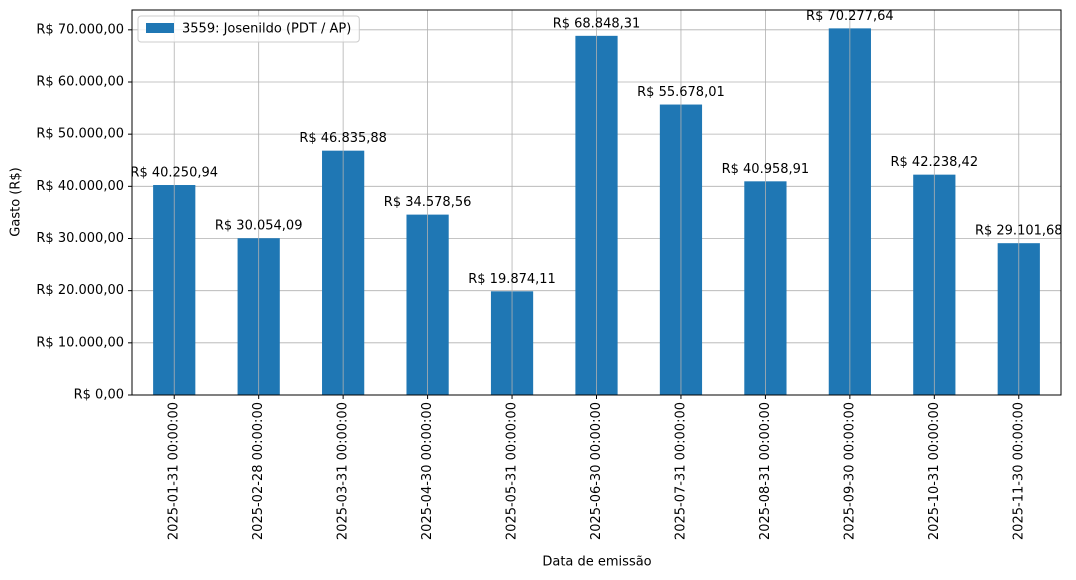  I want to click on legend-swatch, so click(160, 28).